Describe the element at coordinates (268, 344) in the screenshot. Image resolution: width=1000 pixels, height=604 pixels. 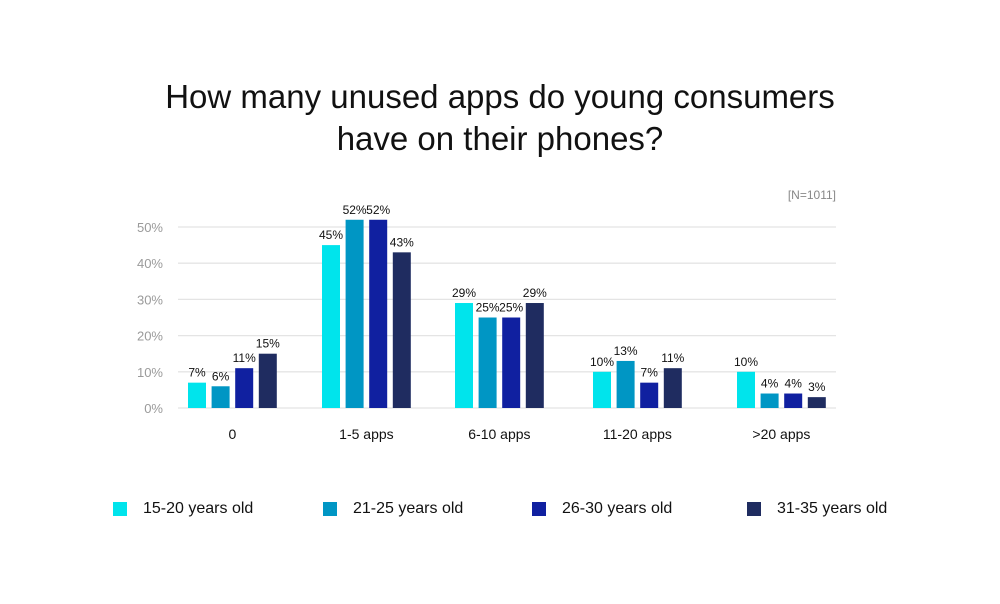
I see `data-label: 15%` at that location.